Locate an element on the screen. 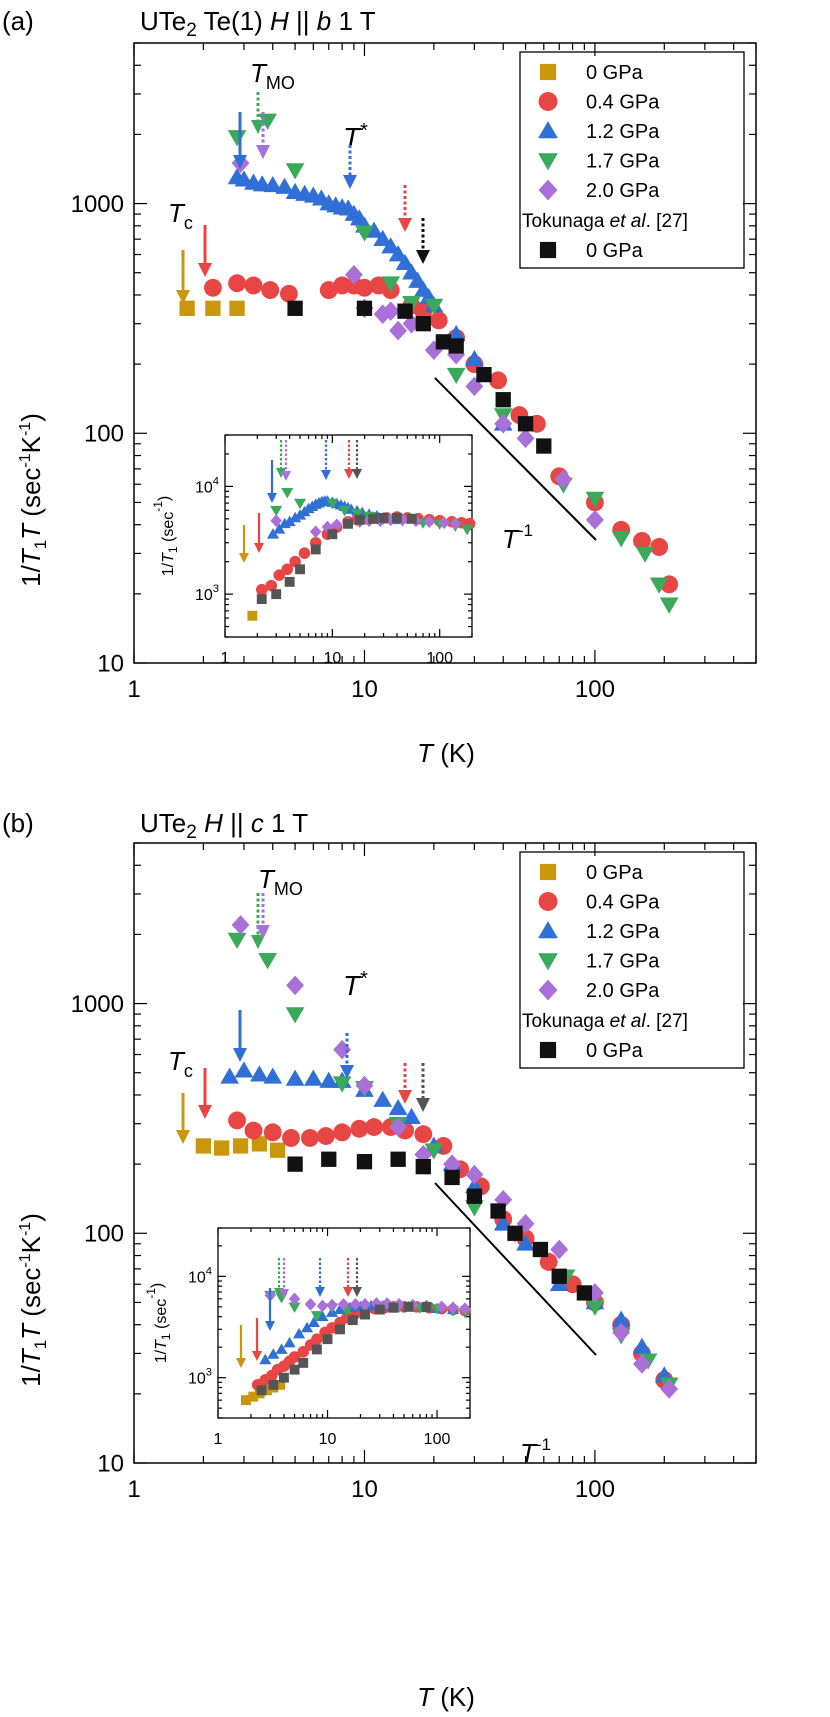  tc-label: Tc is located at coordinates (180, 215).